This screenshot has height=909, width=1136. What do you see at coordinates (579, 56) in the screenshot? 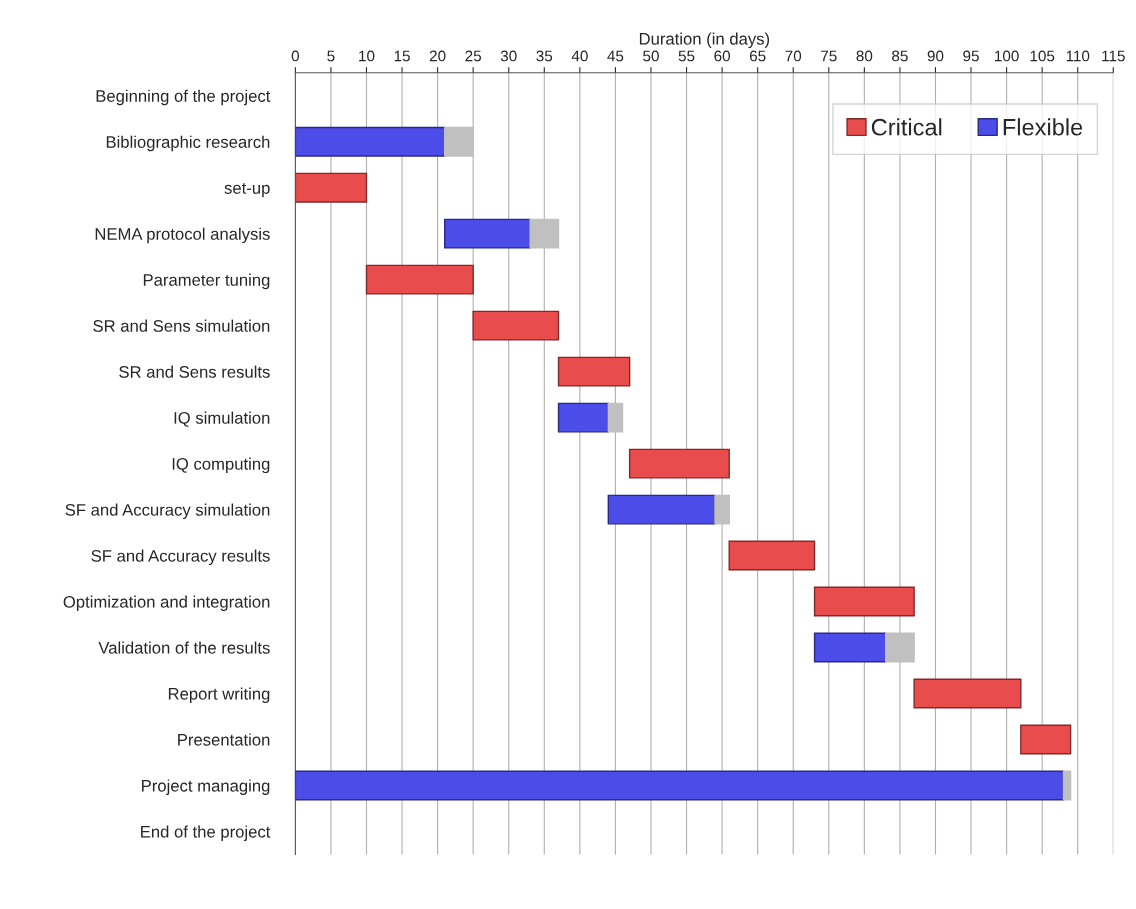
I see `x-tick-label: 40` at bounding box center [579, 56].